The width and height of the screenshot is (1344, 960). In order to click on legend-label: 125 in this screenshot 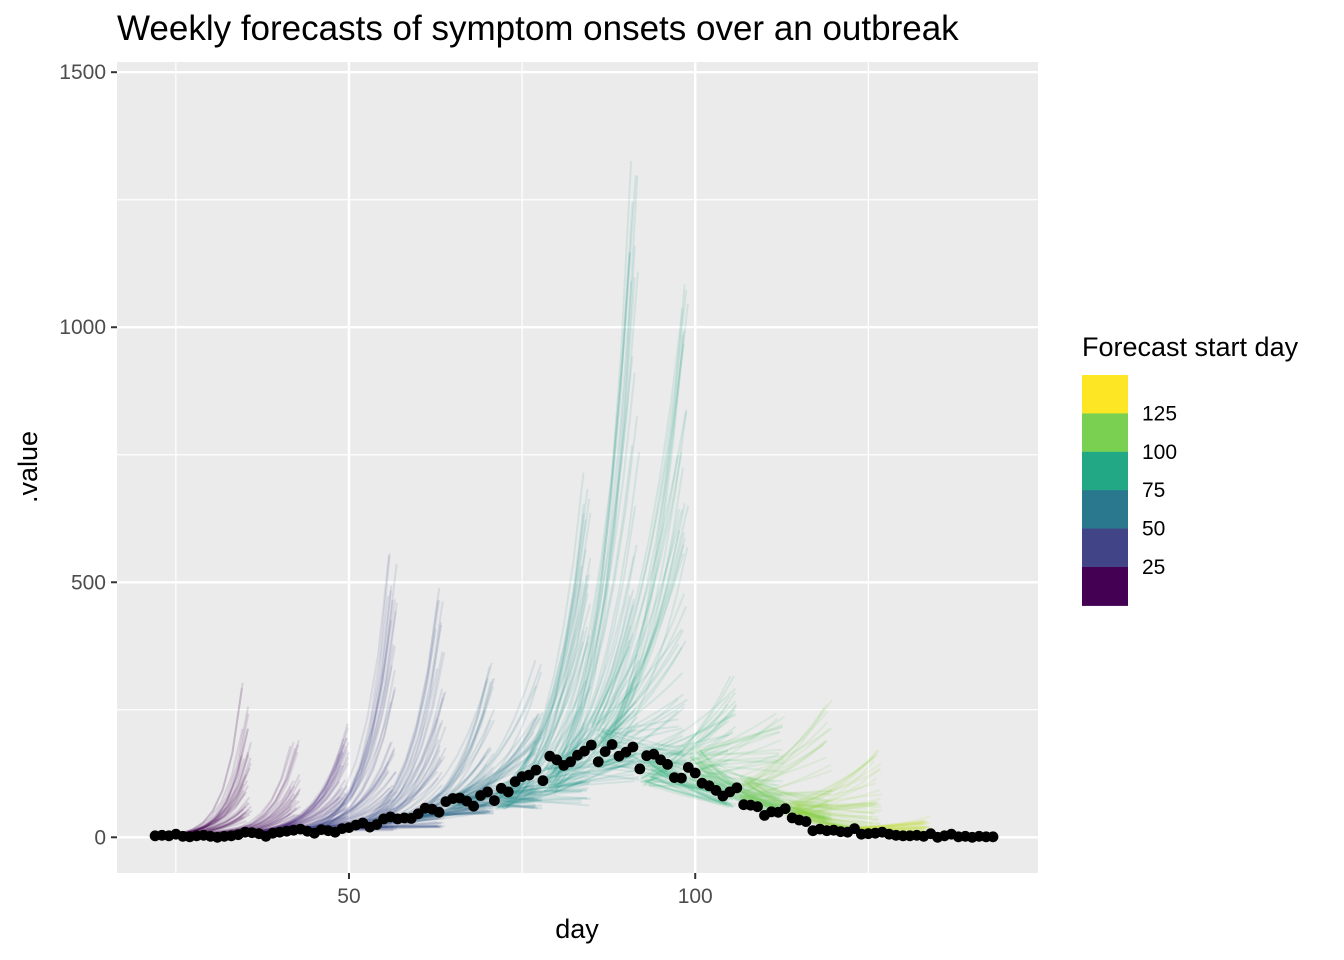, I will do `click(1159, 413)`.